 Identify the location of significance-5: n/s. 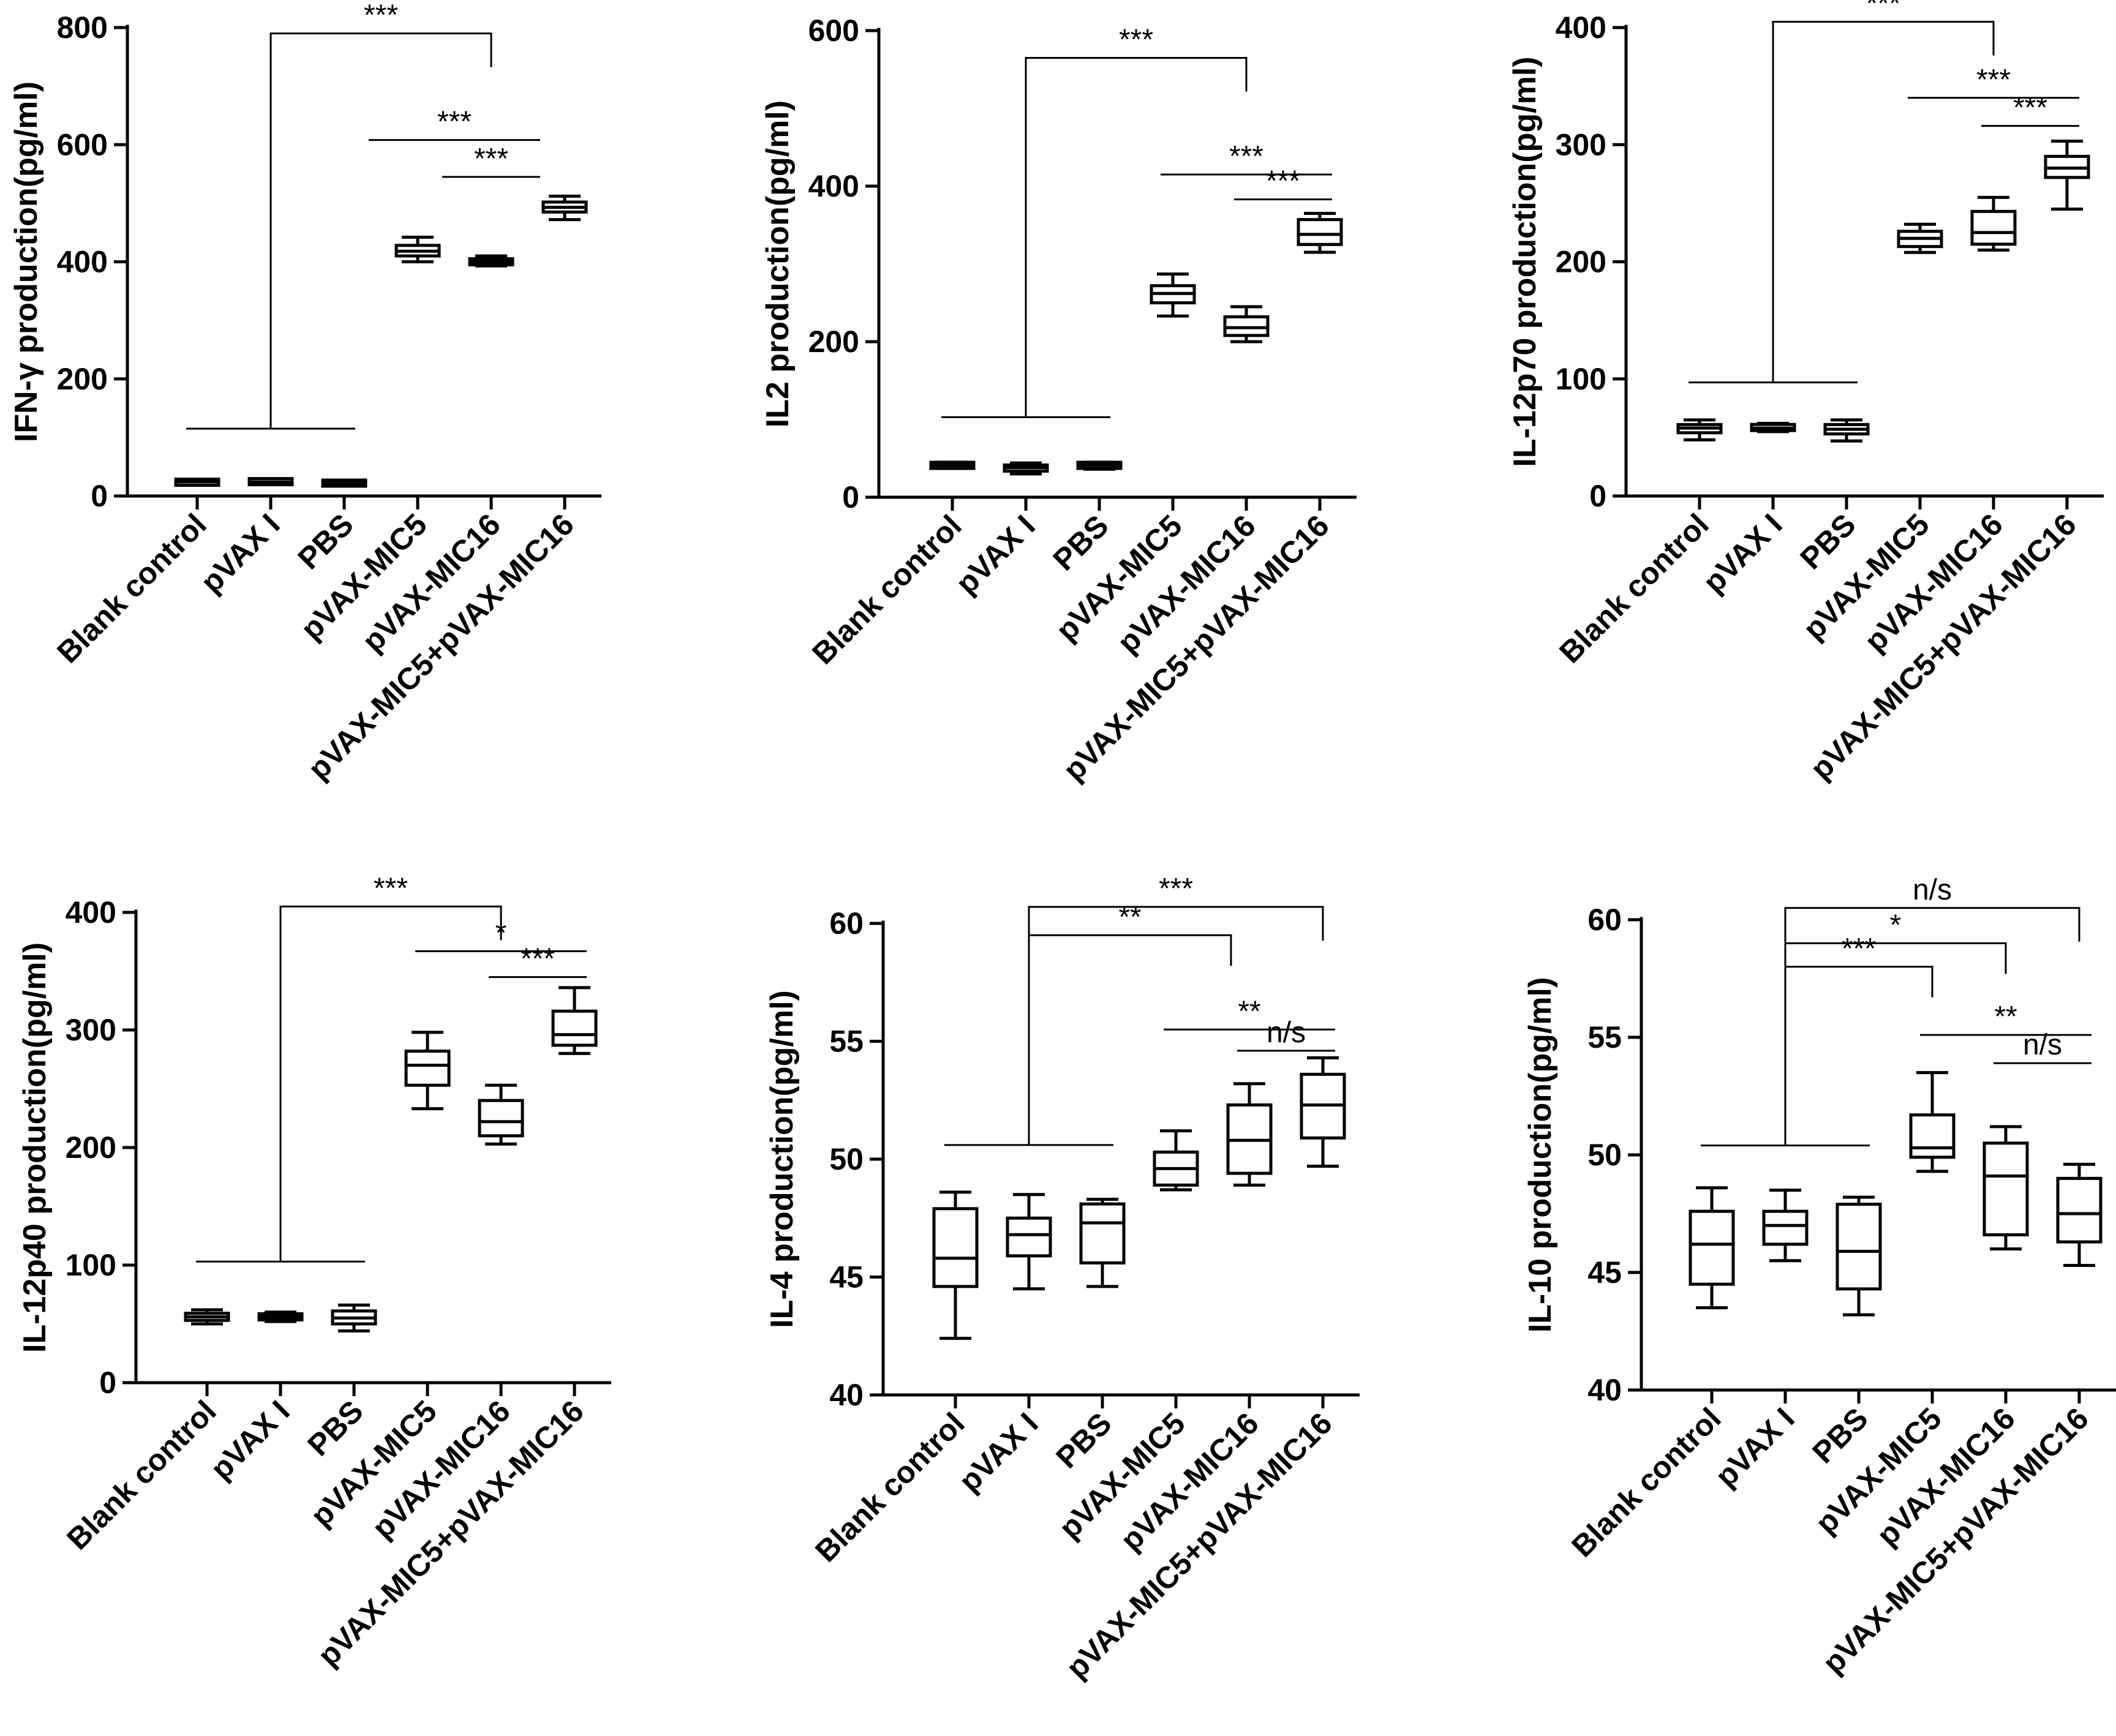
(2043, 1046).